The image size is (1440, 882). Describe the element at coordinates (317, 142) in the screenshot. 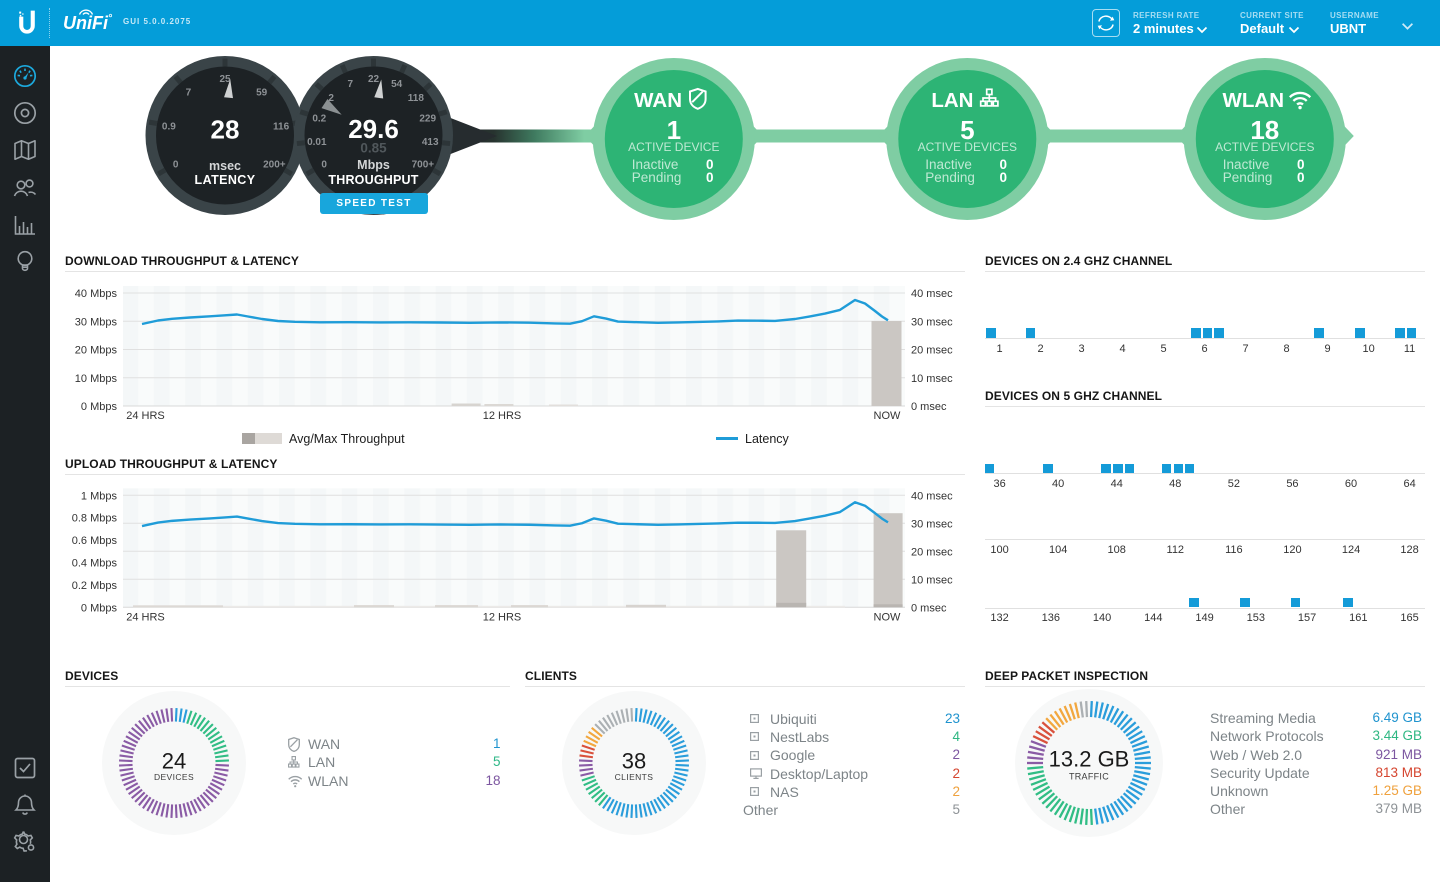

I see `svg-text: 0.01` at that location.